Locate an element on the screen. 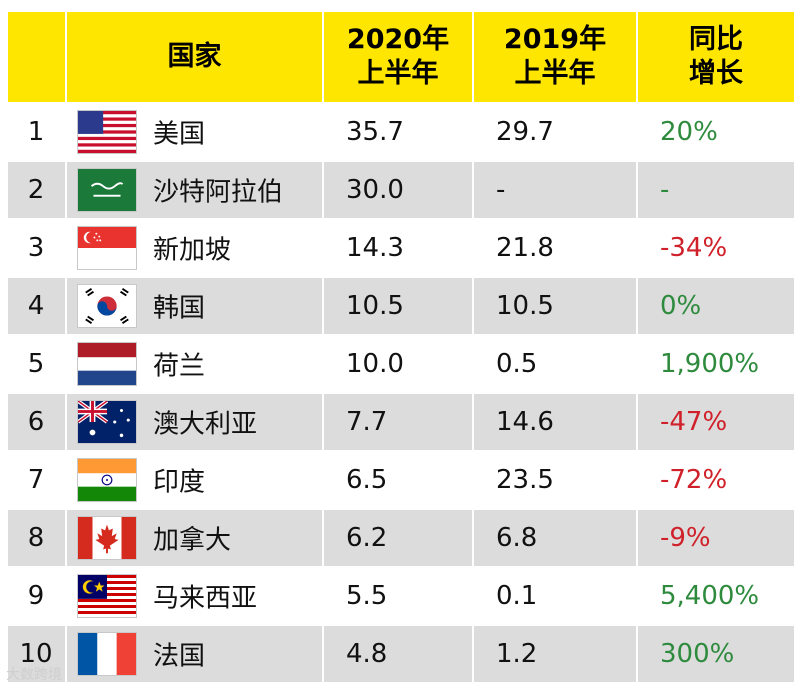  rank-cell: 9 is located at coordinates (36, 596).